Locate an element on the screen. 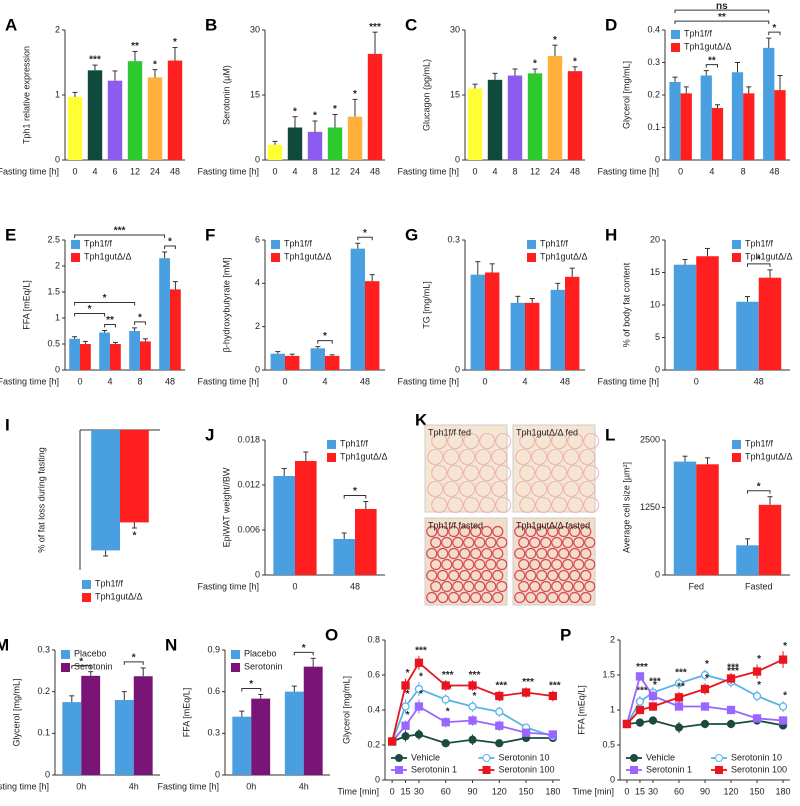 Image resolution: width=800 pixels, height=806 pixels. panel-letter: D is located at coordinates (611, 24).